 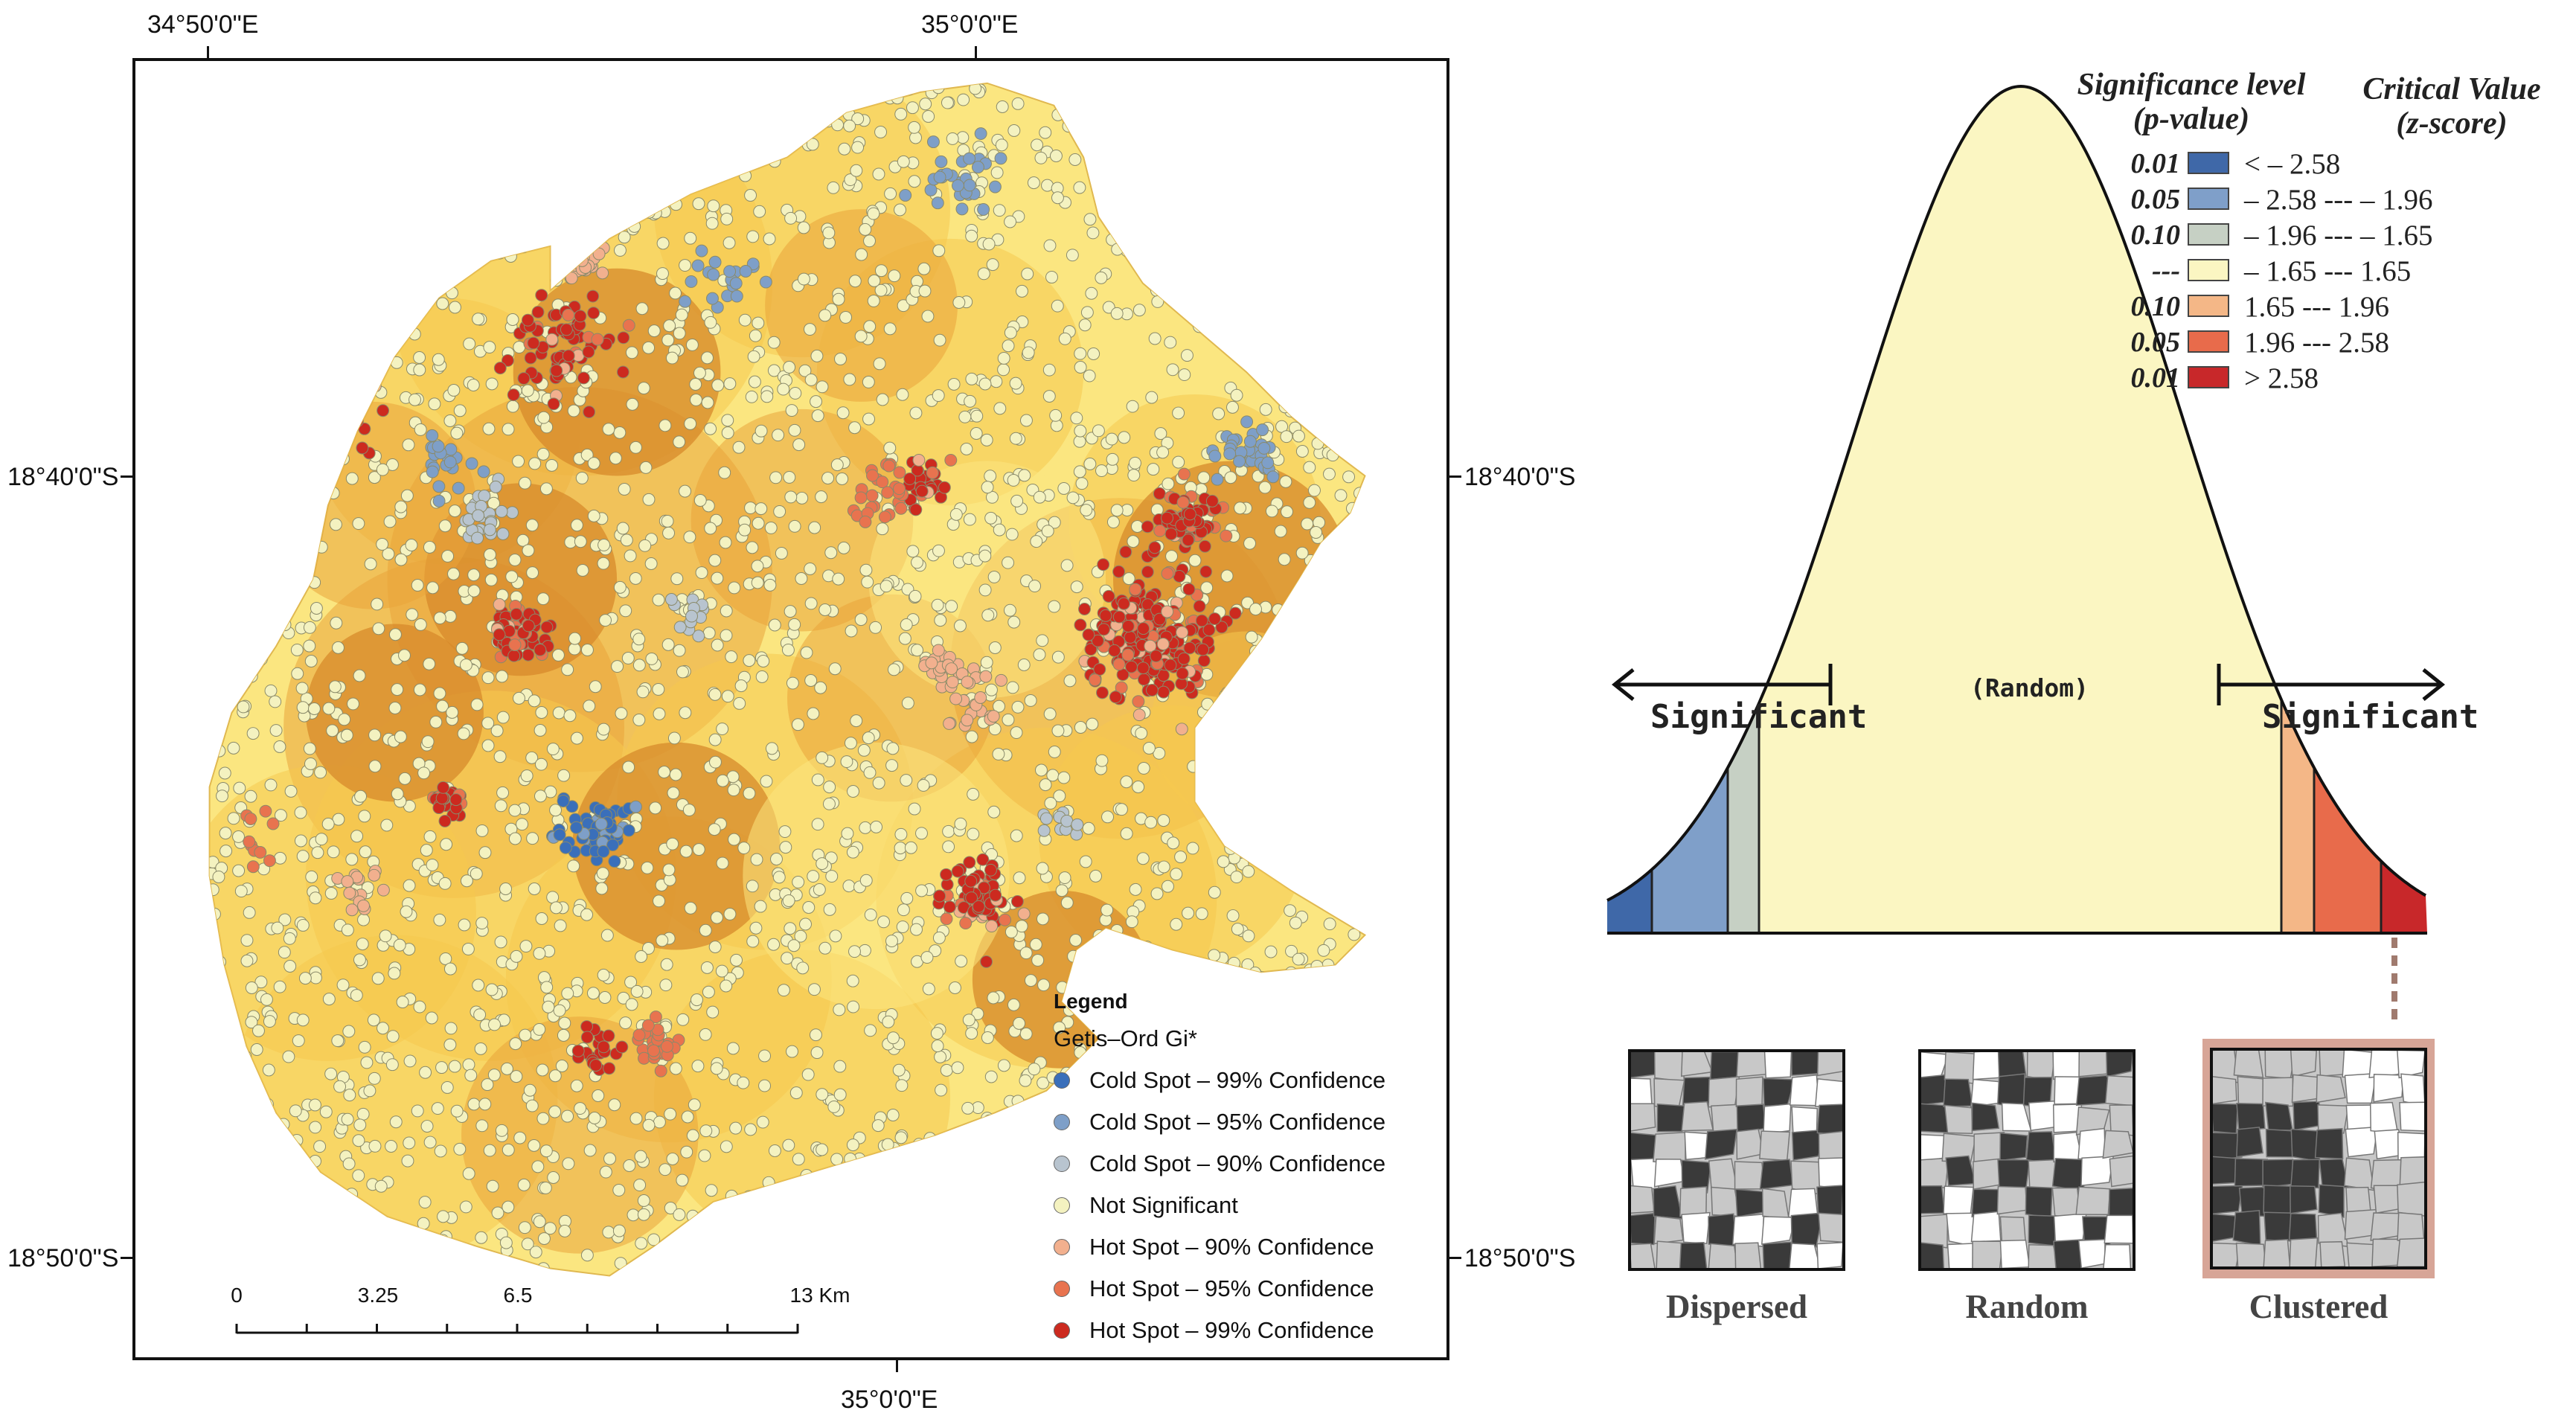 What do you see at coordinates (203, 24) in the screenshot?
I see `top-lon-label-1: 34°50'0"E` at bounding box center [203, 24].